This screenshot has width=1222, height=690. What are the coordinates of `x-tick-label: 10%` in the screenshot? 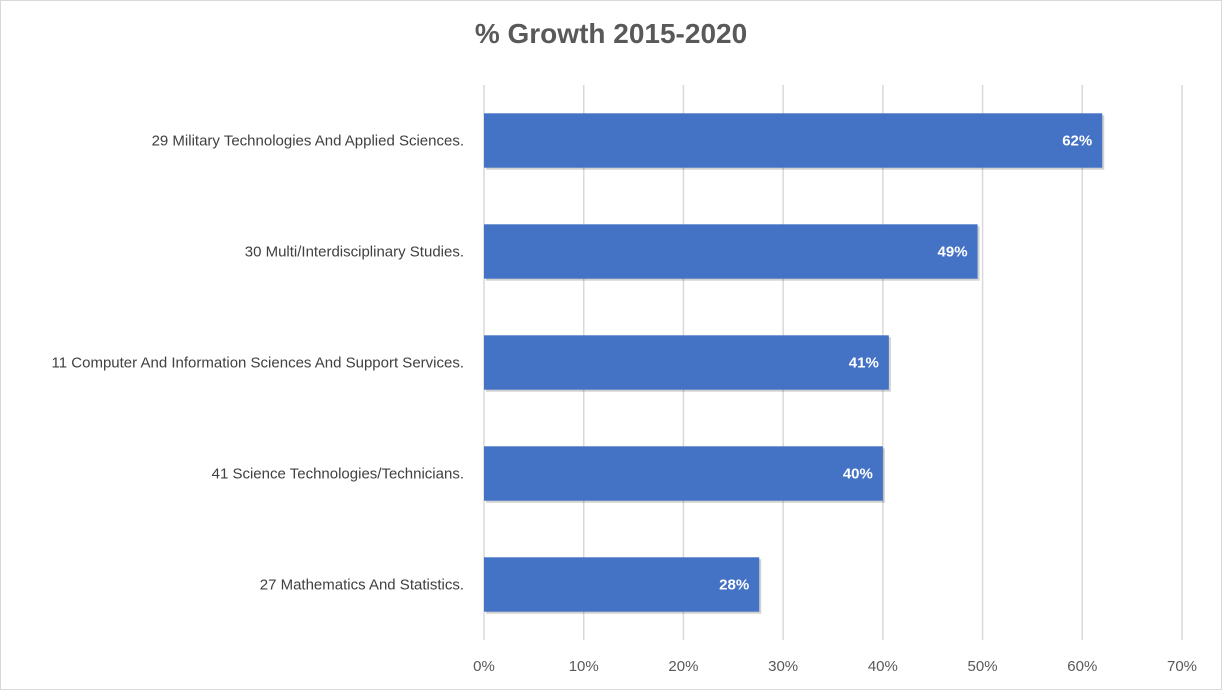 It's located at (584, 666).